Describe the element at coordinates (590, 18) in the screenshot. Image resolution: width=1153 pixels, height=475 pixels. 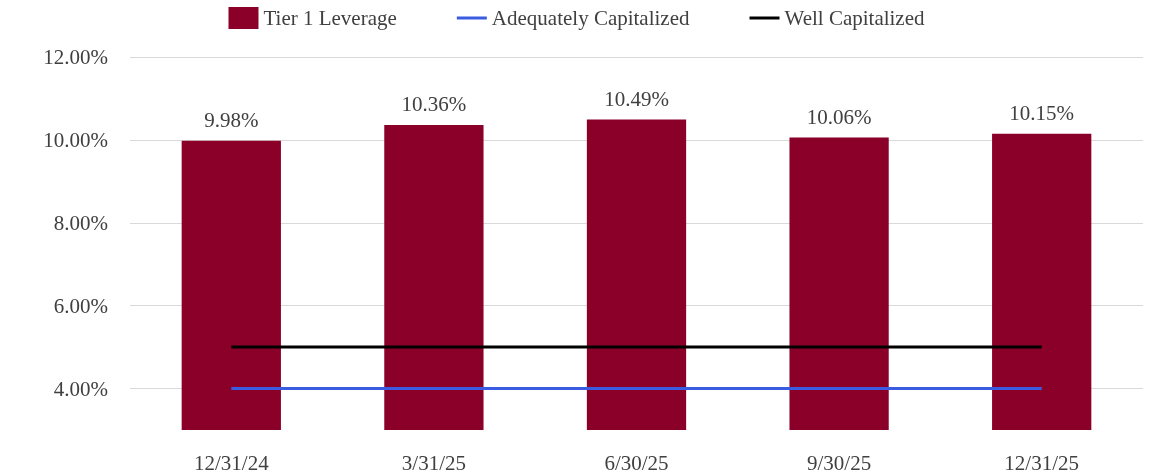
I see `legend-label: Adequately Capitalized` at that location.